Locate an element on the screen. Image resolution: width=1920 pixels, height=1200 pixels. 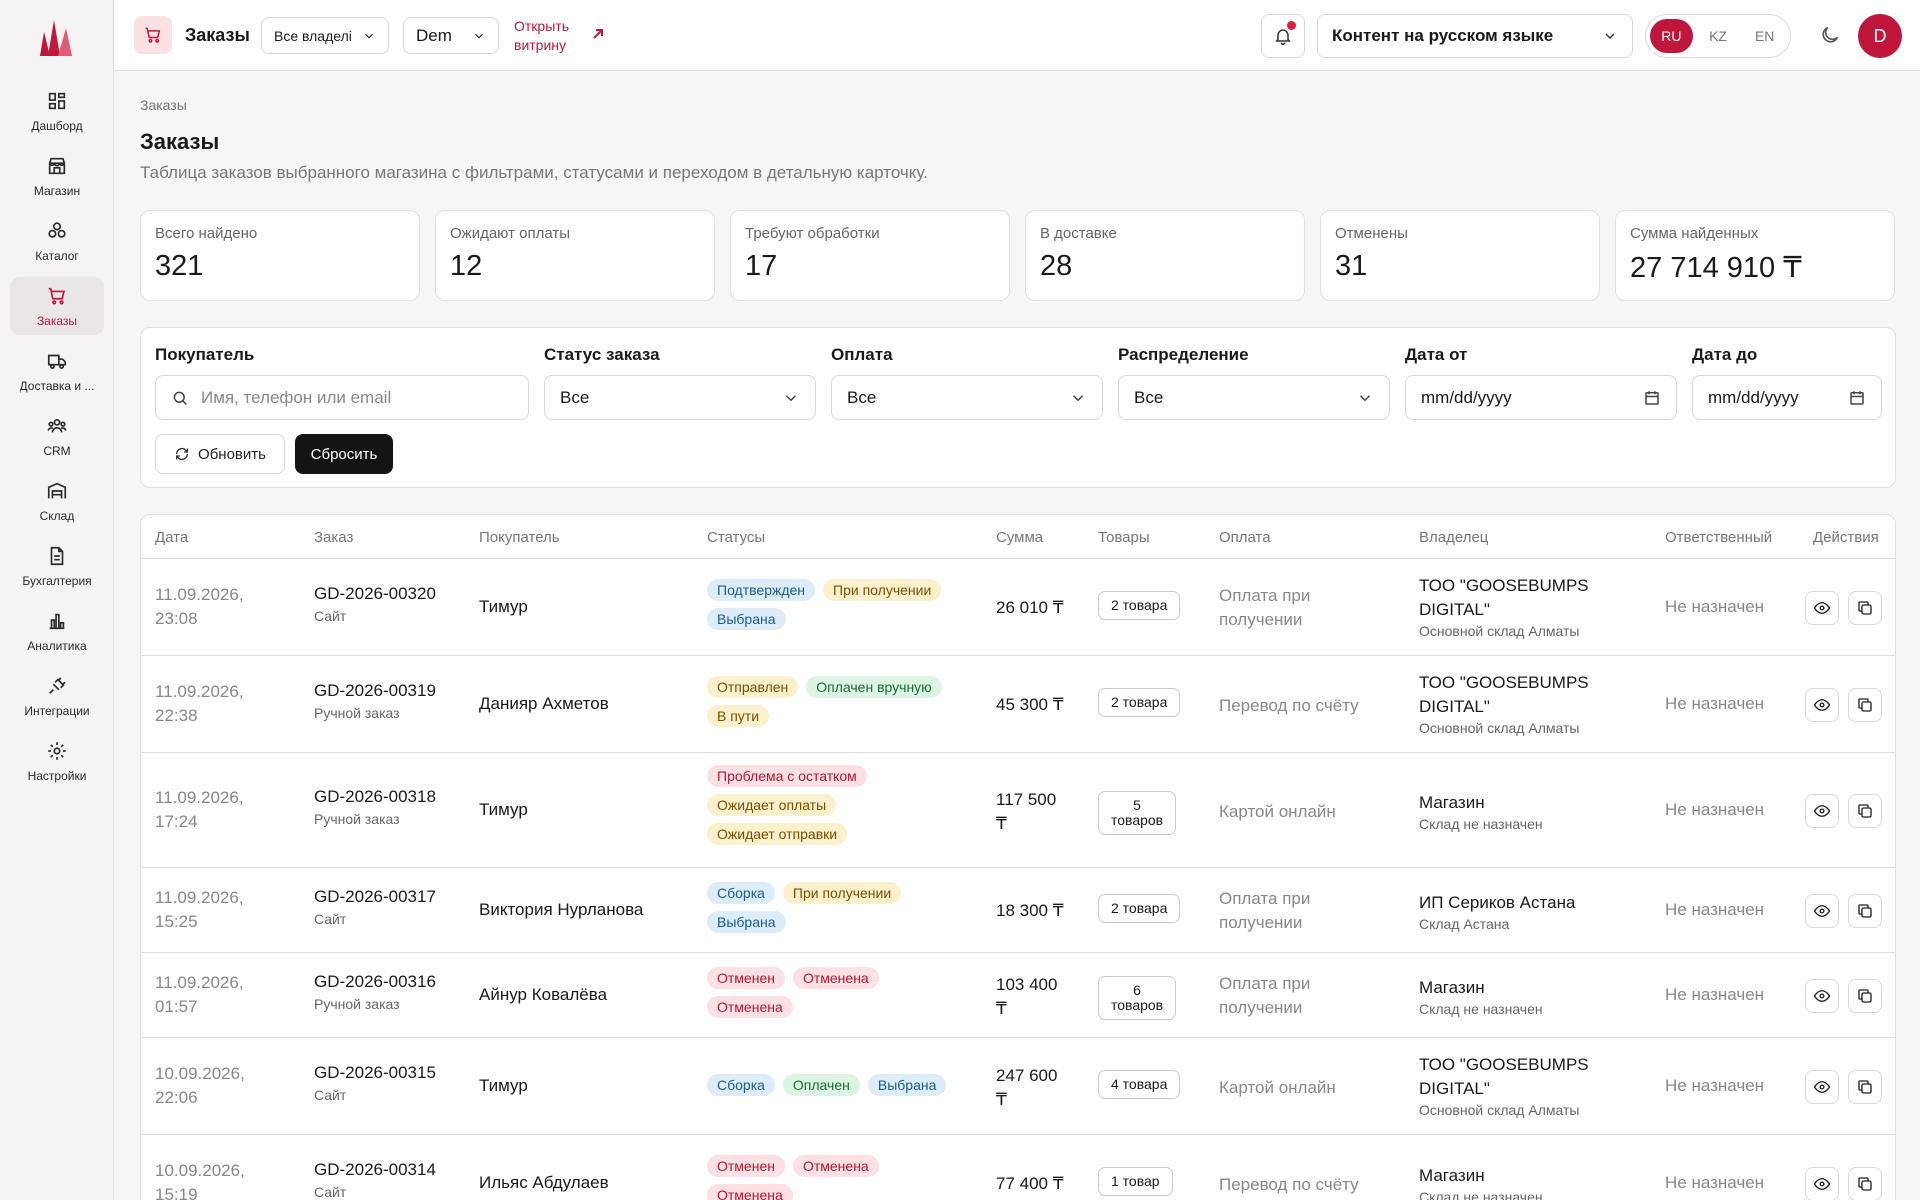
order-number: GD-2026-00315 is located at coordinates (375, 1072).